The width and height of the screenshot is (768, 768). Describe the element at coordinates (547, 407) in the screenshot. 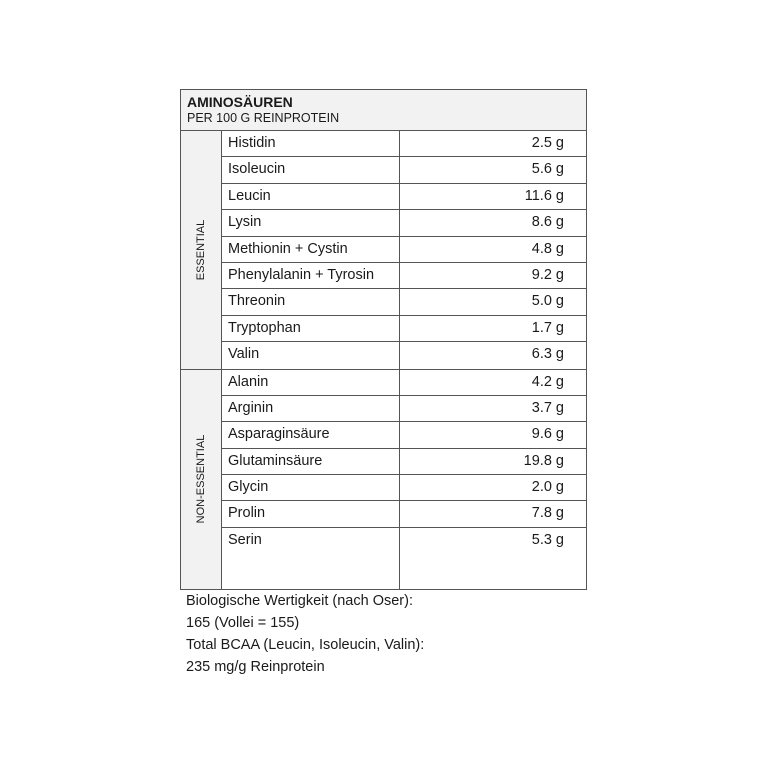

I see `amino-acid-value: 3.7 g` at that location.